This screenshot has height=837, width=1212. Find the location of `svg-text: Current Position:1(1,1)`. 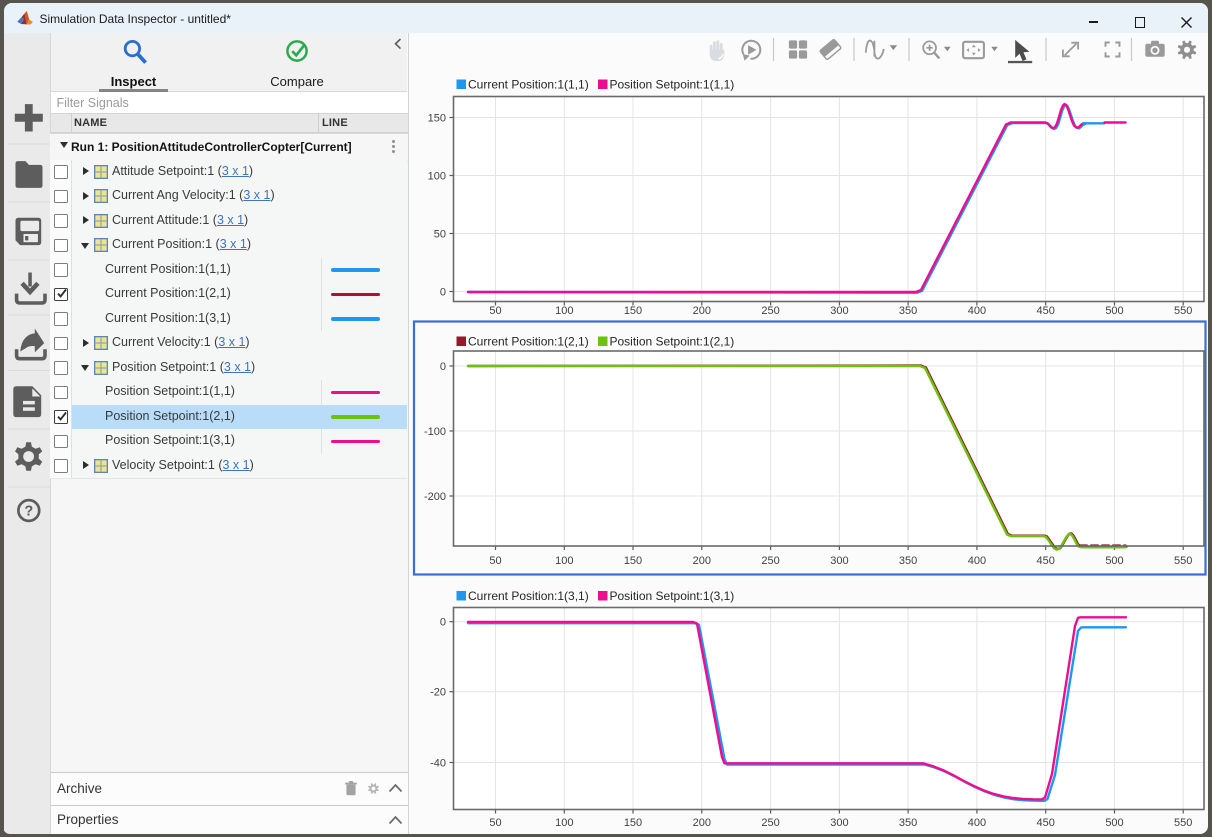

svg-text: Current Position:1(1,1) is located at coordinates (528, 85).